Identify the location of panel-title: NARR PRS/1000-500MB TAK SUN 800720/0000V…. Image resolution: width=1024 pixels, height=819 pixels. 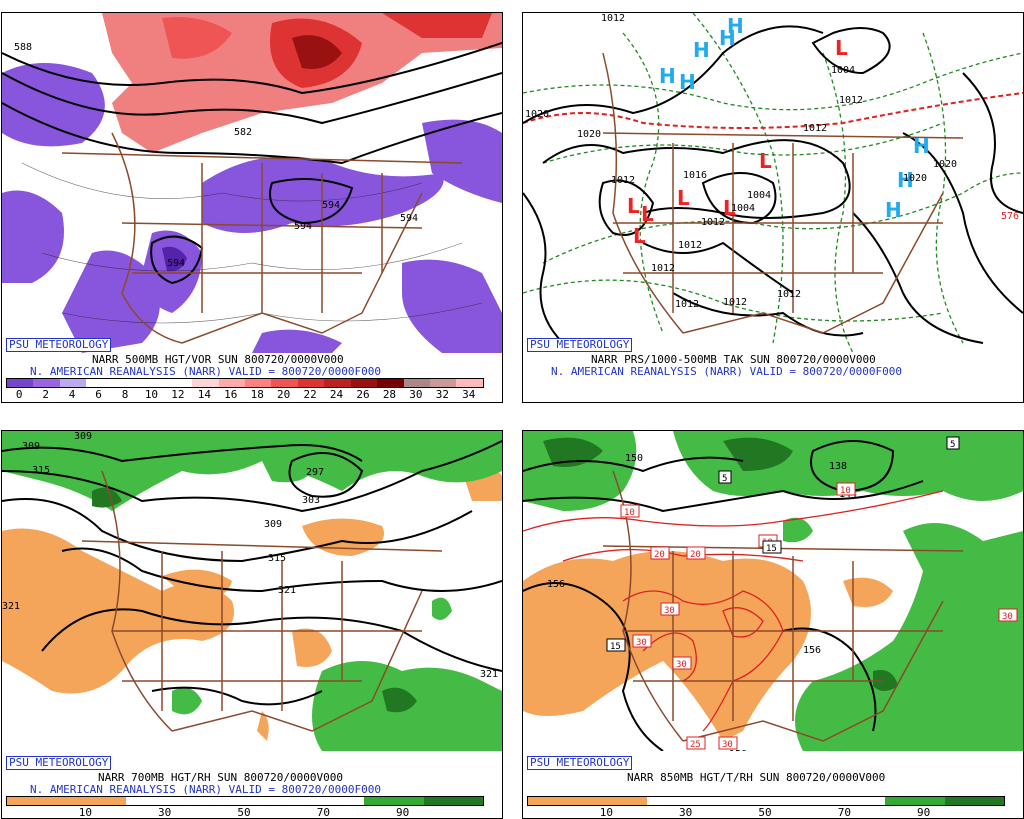
(733, 359).